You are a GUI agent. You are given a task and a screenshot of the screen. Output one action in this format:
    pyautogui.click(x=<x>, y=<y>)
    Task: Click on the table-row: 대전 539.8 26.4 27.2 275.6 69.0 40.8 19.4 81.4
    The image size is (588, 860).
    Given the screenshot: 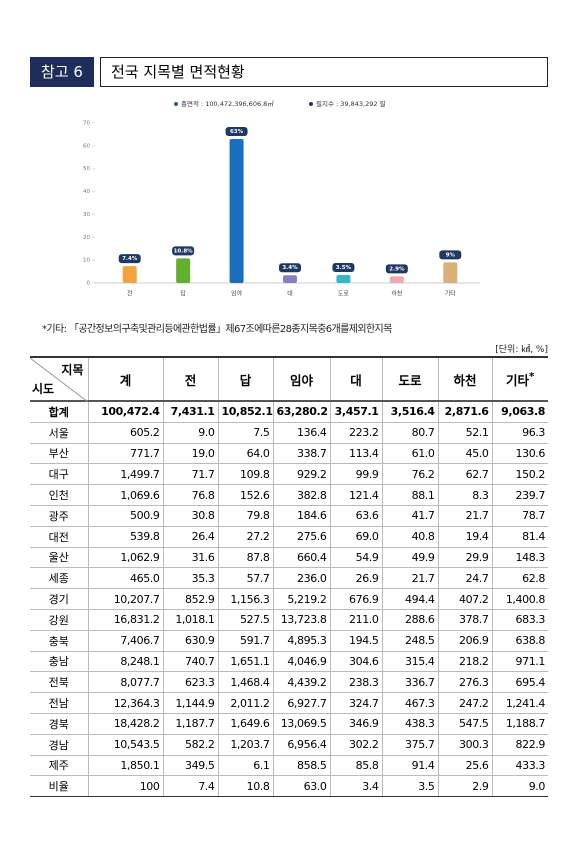 What is the action you would take?
    pyautogui.click(x=289, y=536)
    